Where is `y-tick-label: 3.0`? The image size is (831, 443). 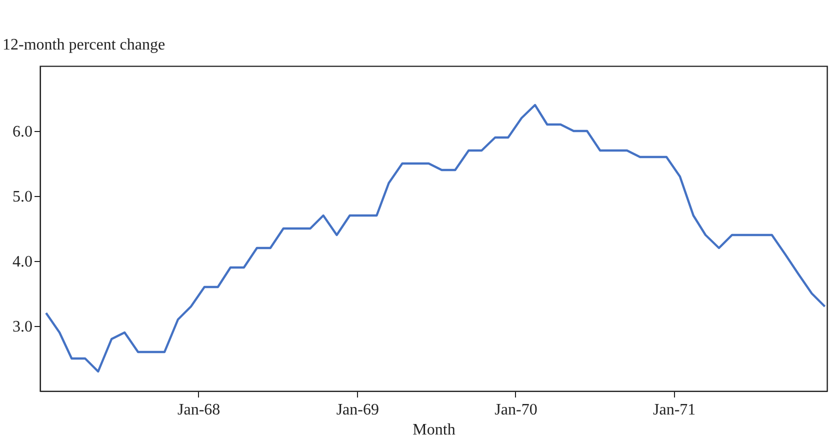
y-tick-label: 3.0 is located at coordinates (22, 327).